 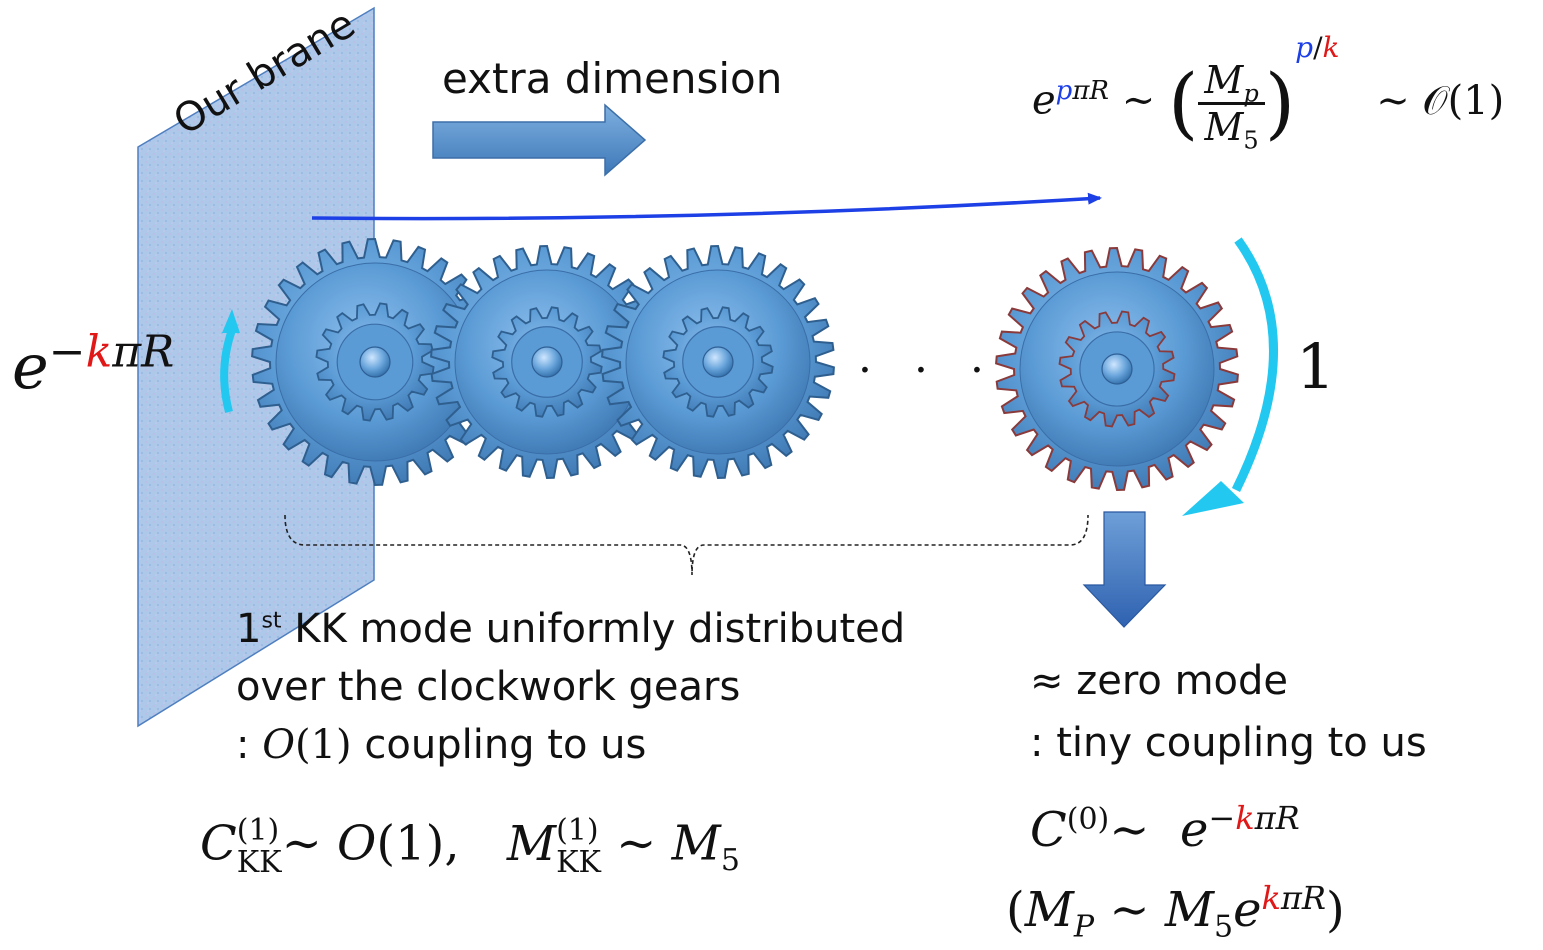 What do you see at coordinates (1230, 376) in the screenshot?
I see `rotation-arrow-right` at bounding box center [1230, 376].